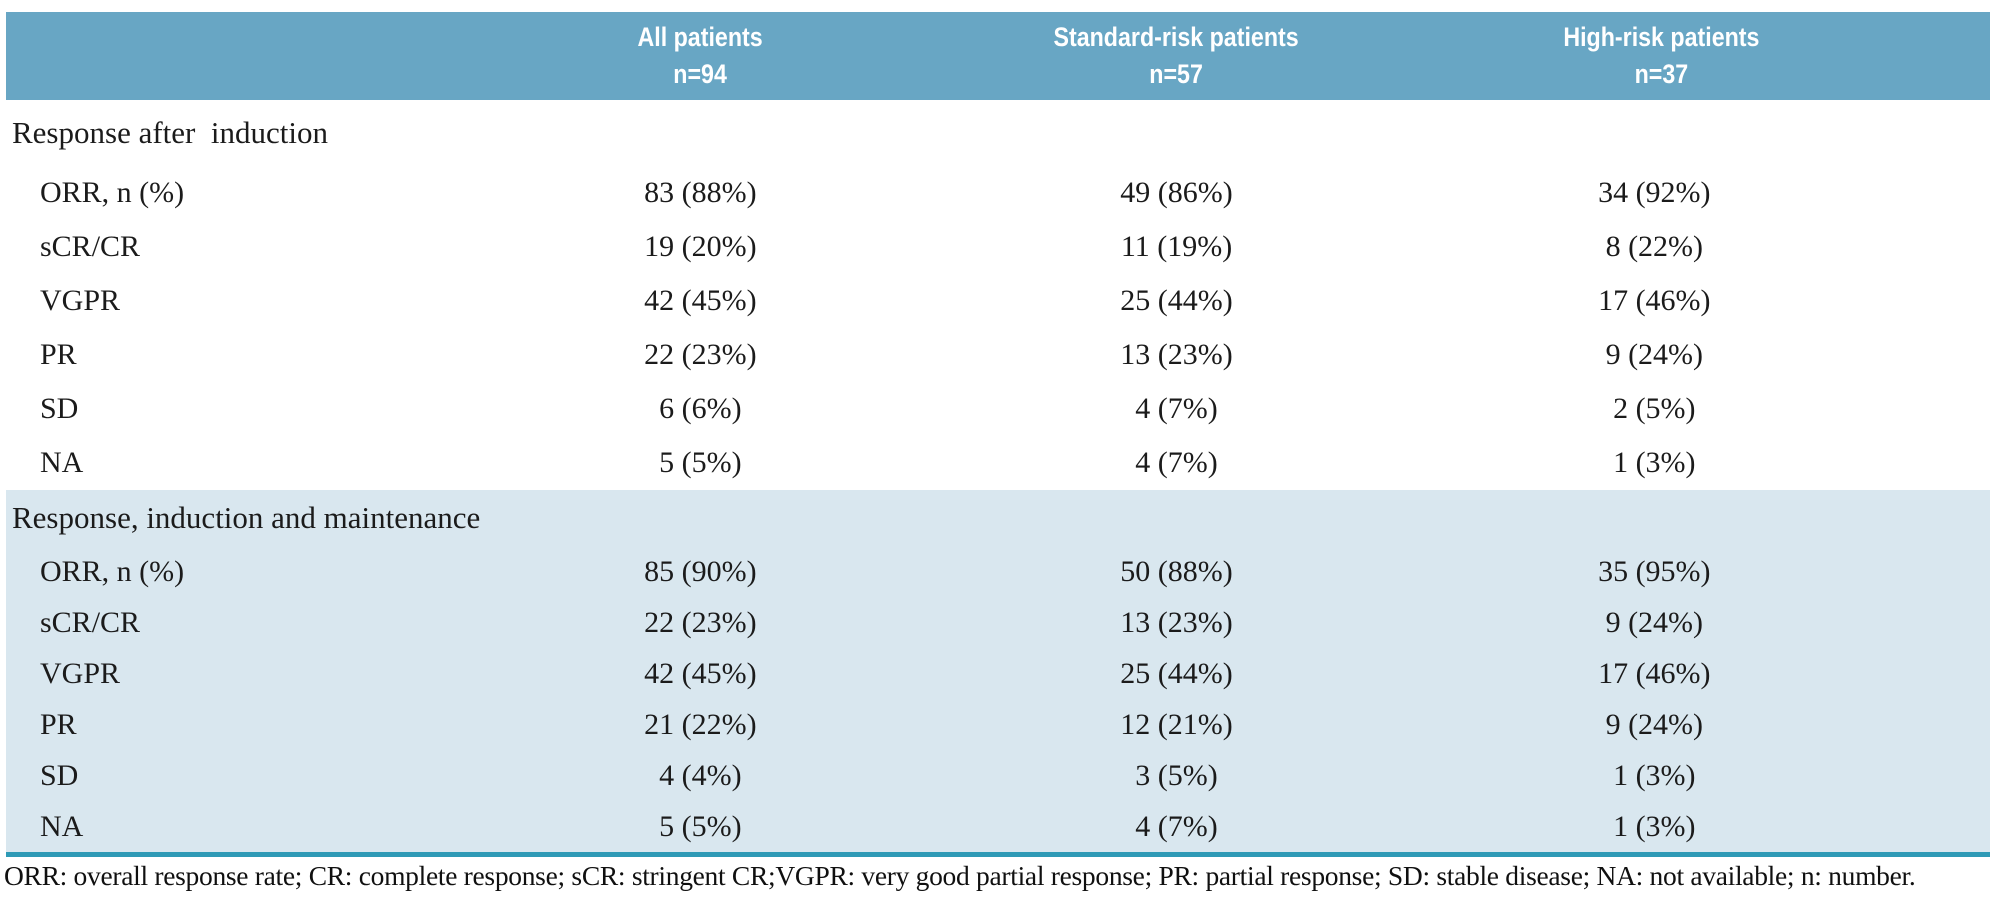 The width and height of the screenshot is (2000, 905). Describe the element at coordinates (1176, 775) in the screenshot. I see `value-cell: 3 (5%)` at that location.